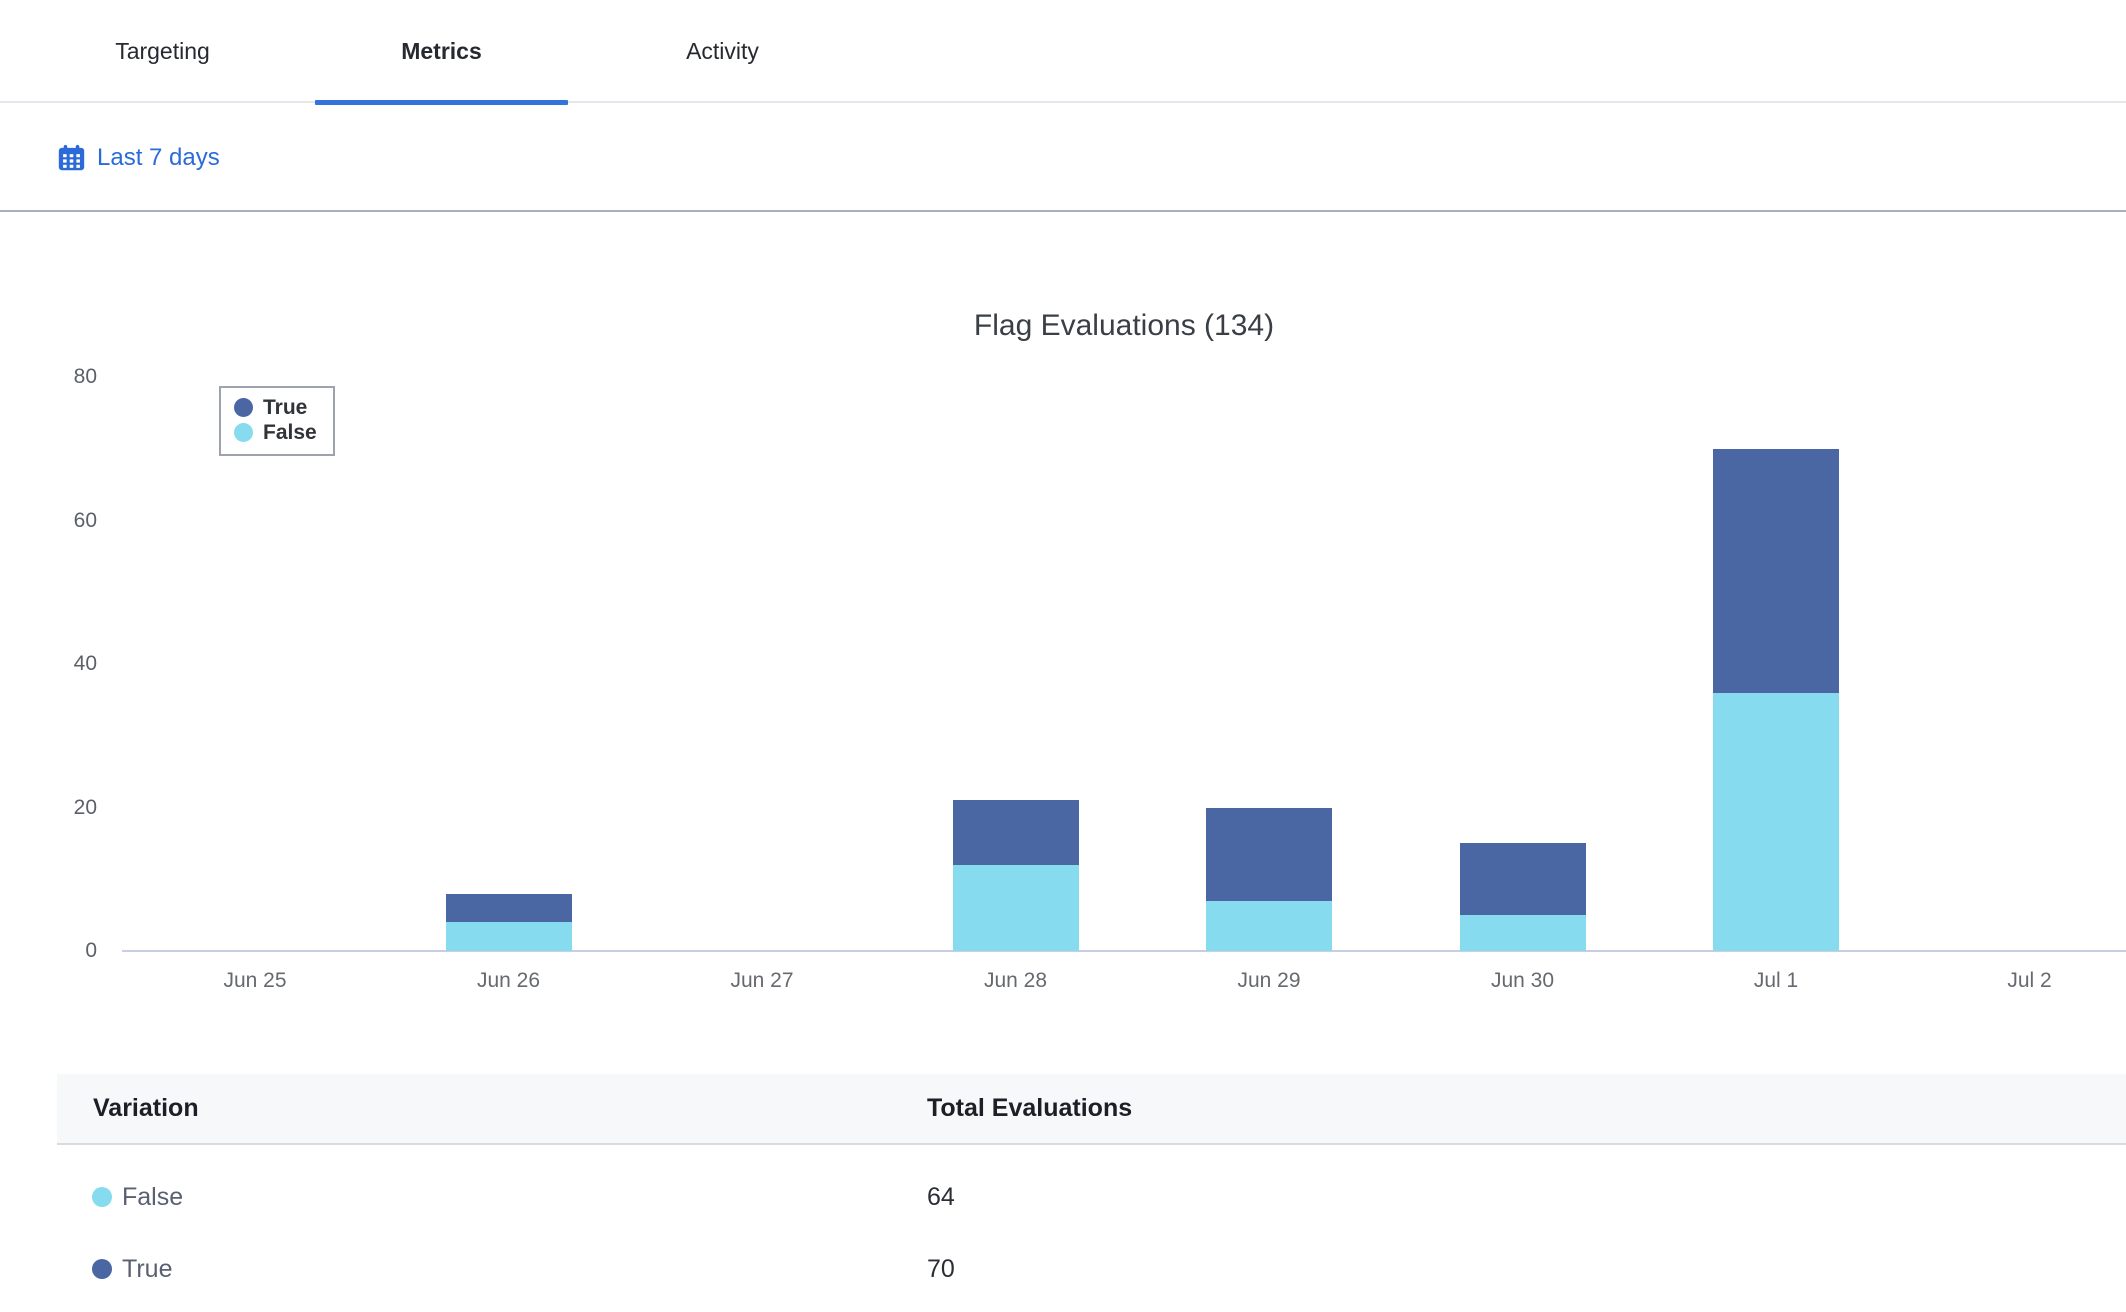 Image resolution: width=2126 pixels, height=1312 pixels. What do you see at coordinates (91, 950) in the screenshot?
I see `y-axis-tick-label: 0` at bounding box center [91, 950].